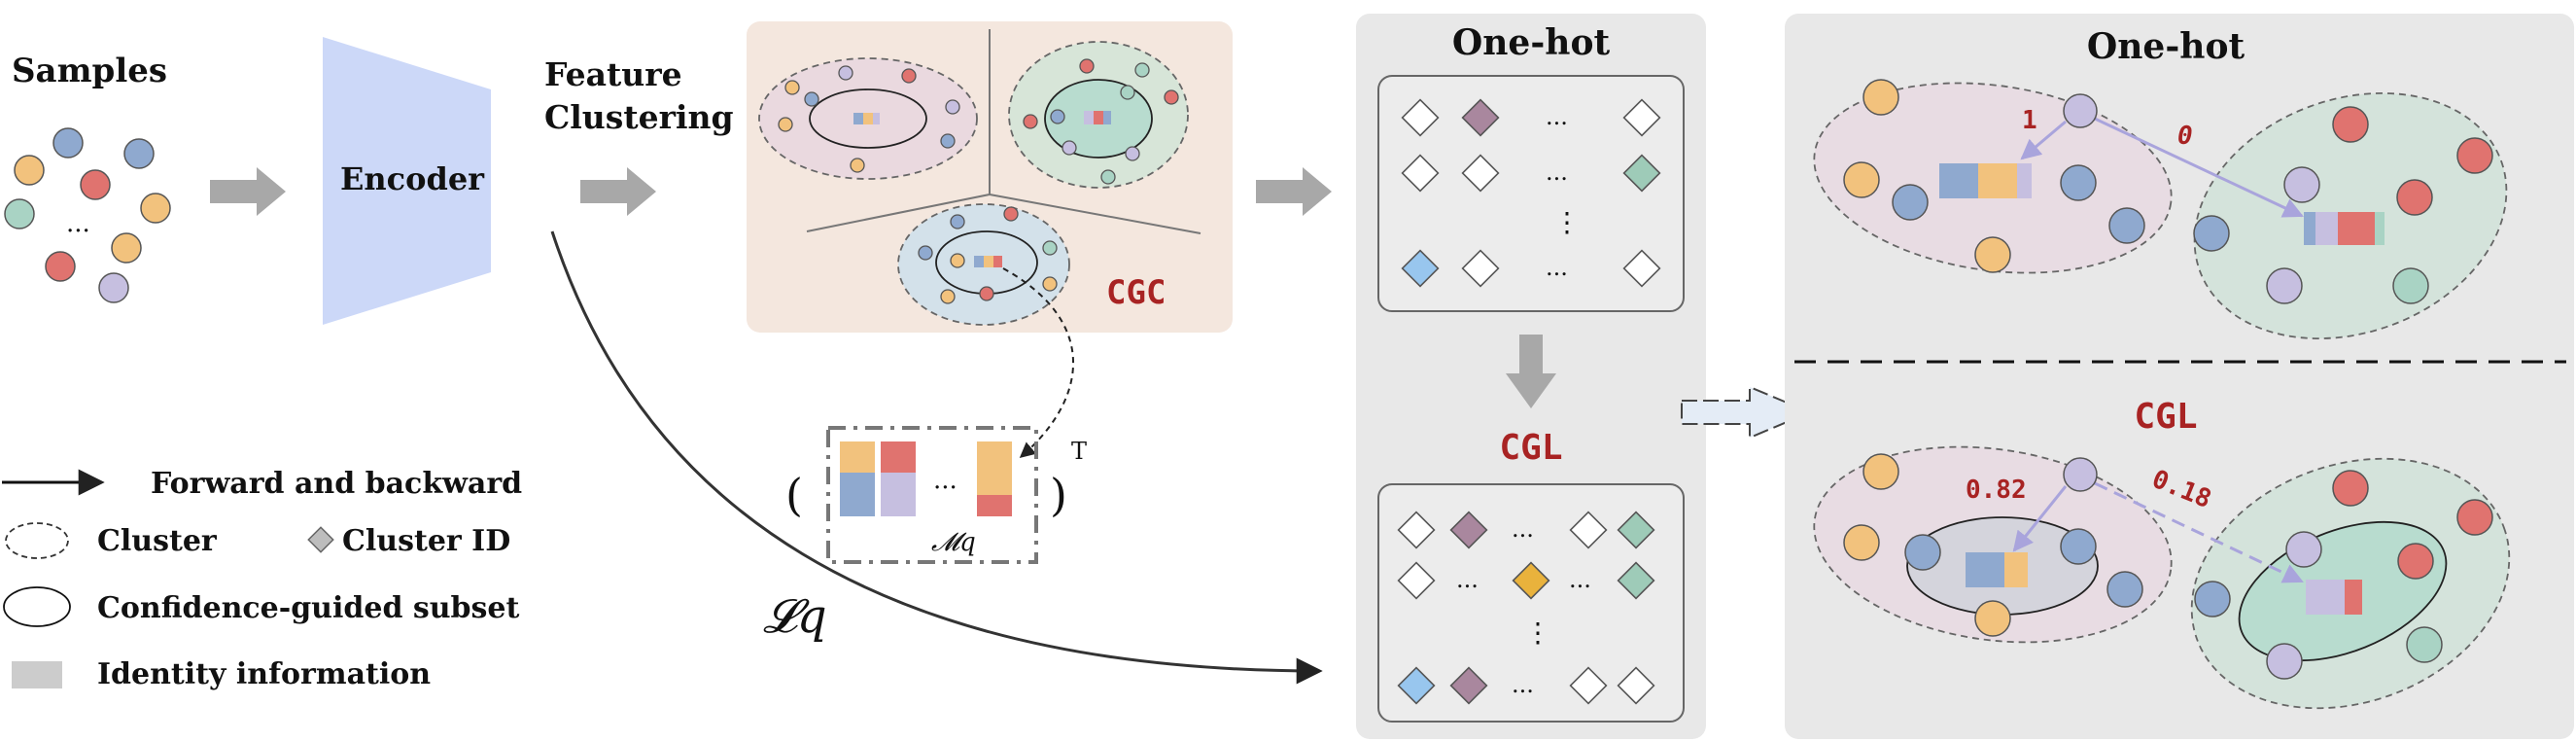  I want to click on gray-arrow-encoder-clusters, so click(618, 191).